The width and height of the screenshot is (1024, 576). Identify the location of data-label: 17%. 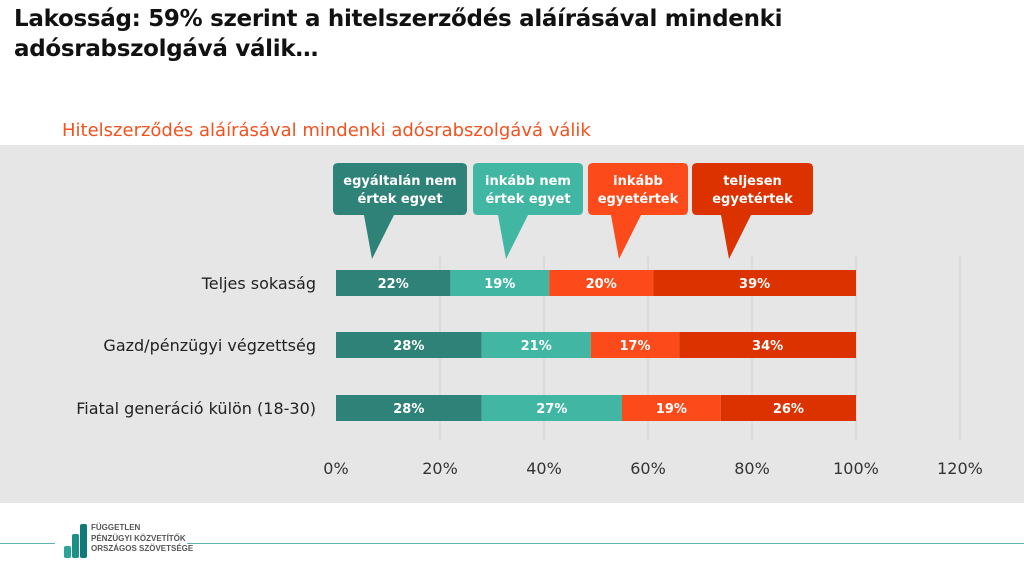
(634, 346).